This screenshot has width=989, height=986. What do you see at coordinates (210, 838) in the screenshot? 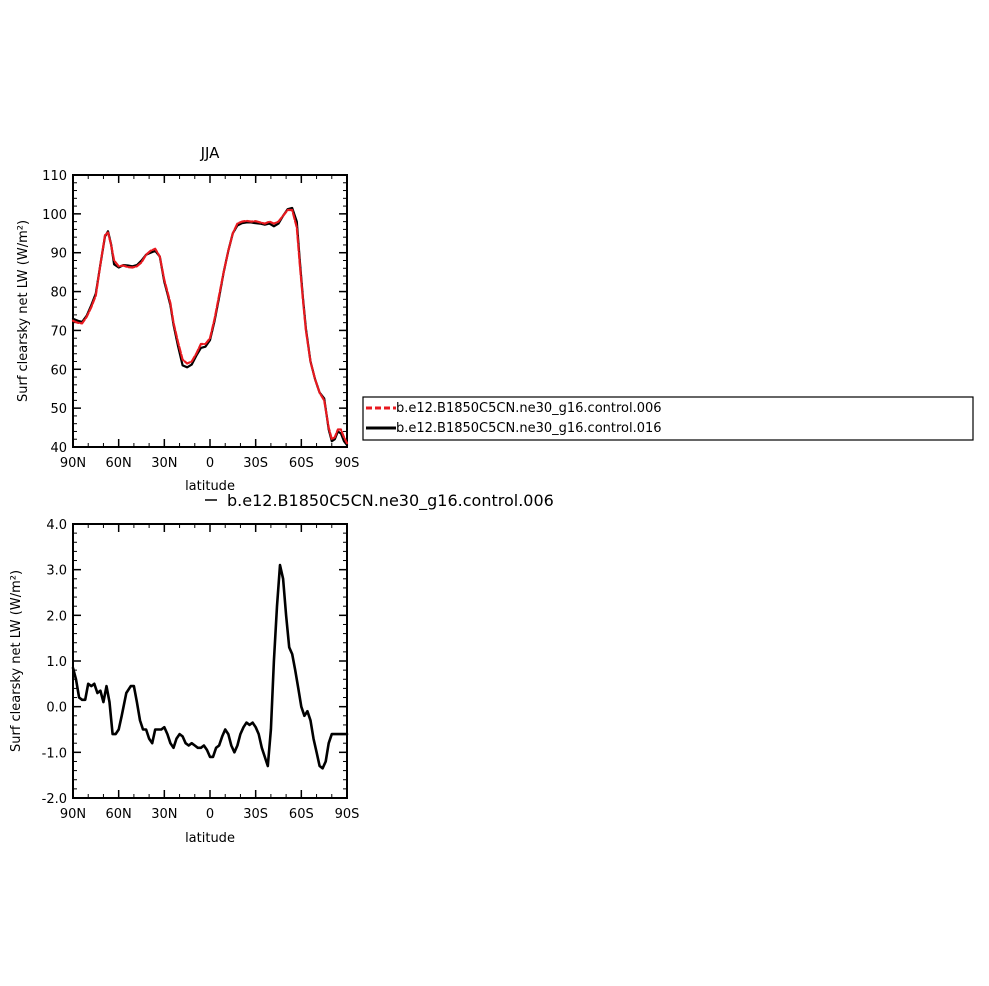
I see `x-axis-label-bottom: latitude` at bounding box center [210, 838].